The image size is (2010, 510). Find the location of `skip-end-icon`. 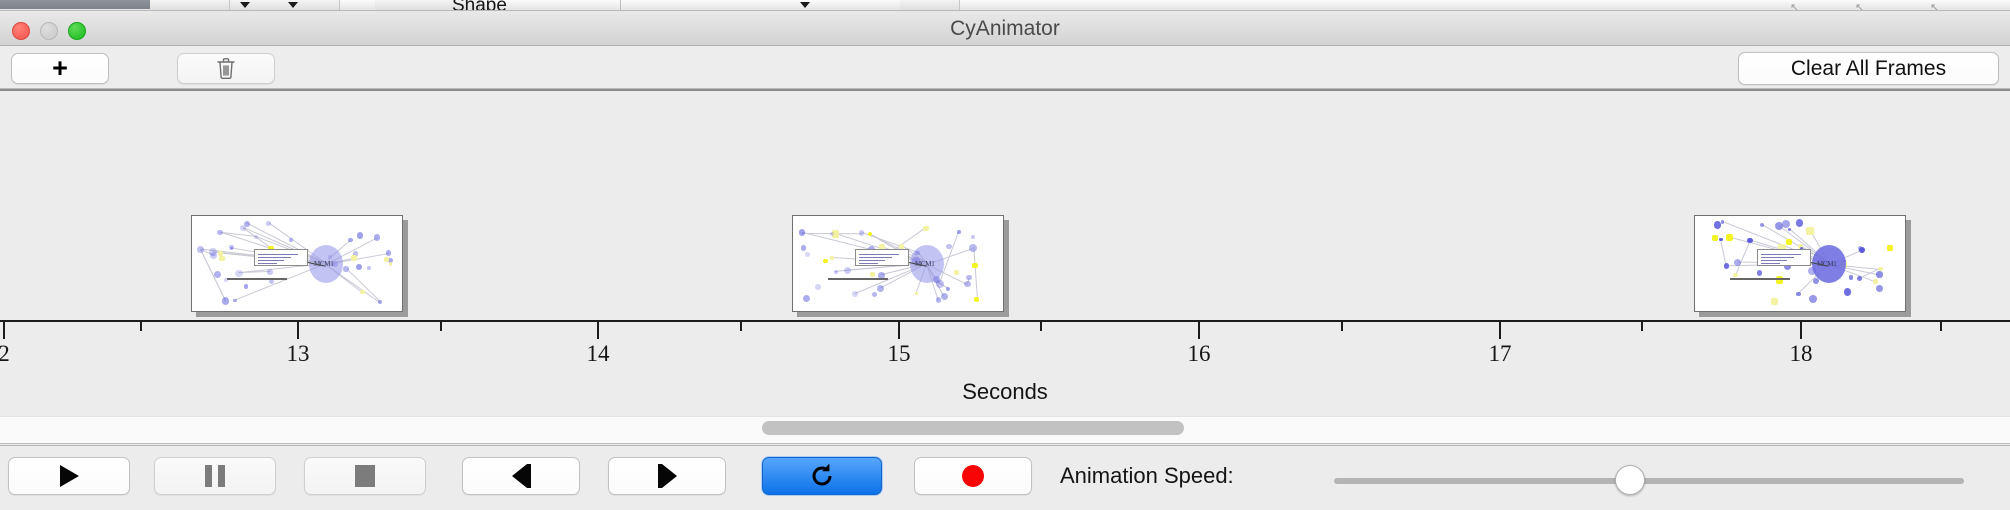

skip-end-icon is located at coordinates (667, 476).